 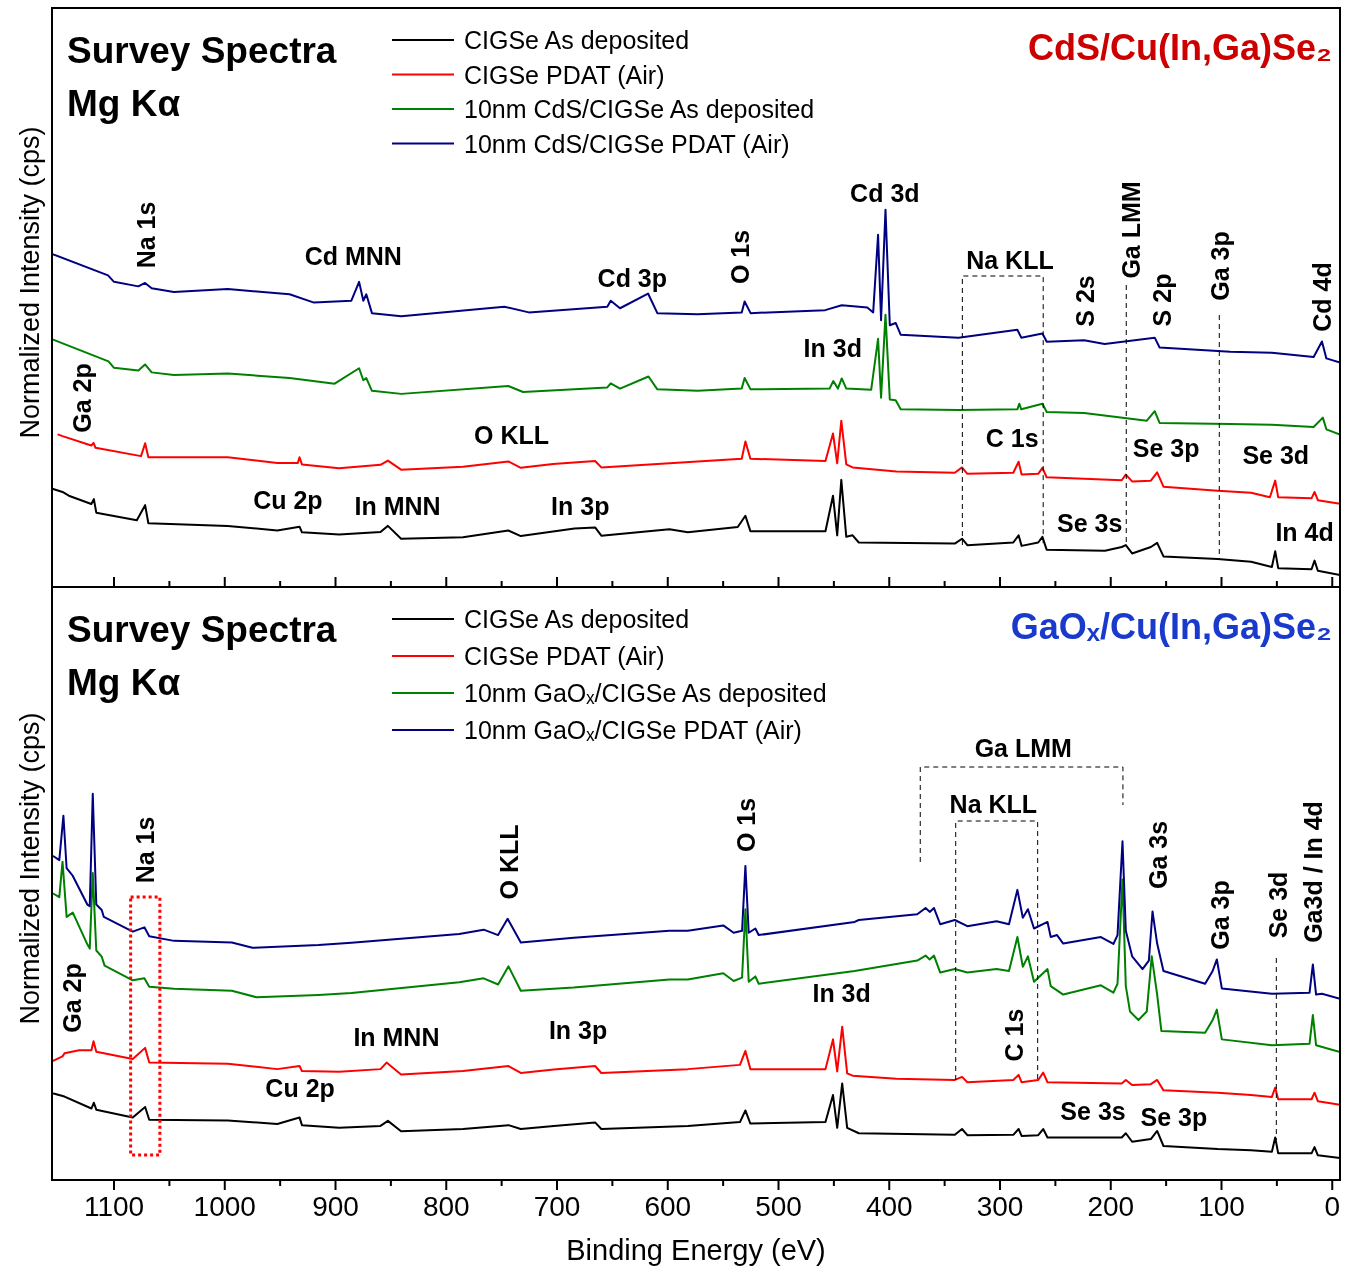 I want to click on x-axis-title: Binding Energy (eV), so click(x=696, y=1250).